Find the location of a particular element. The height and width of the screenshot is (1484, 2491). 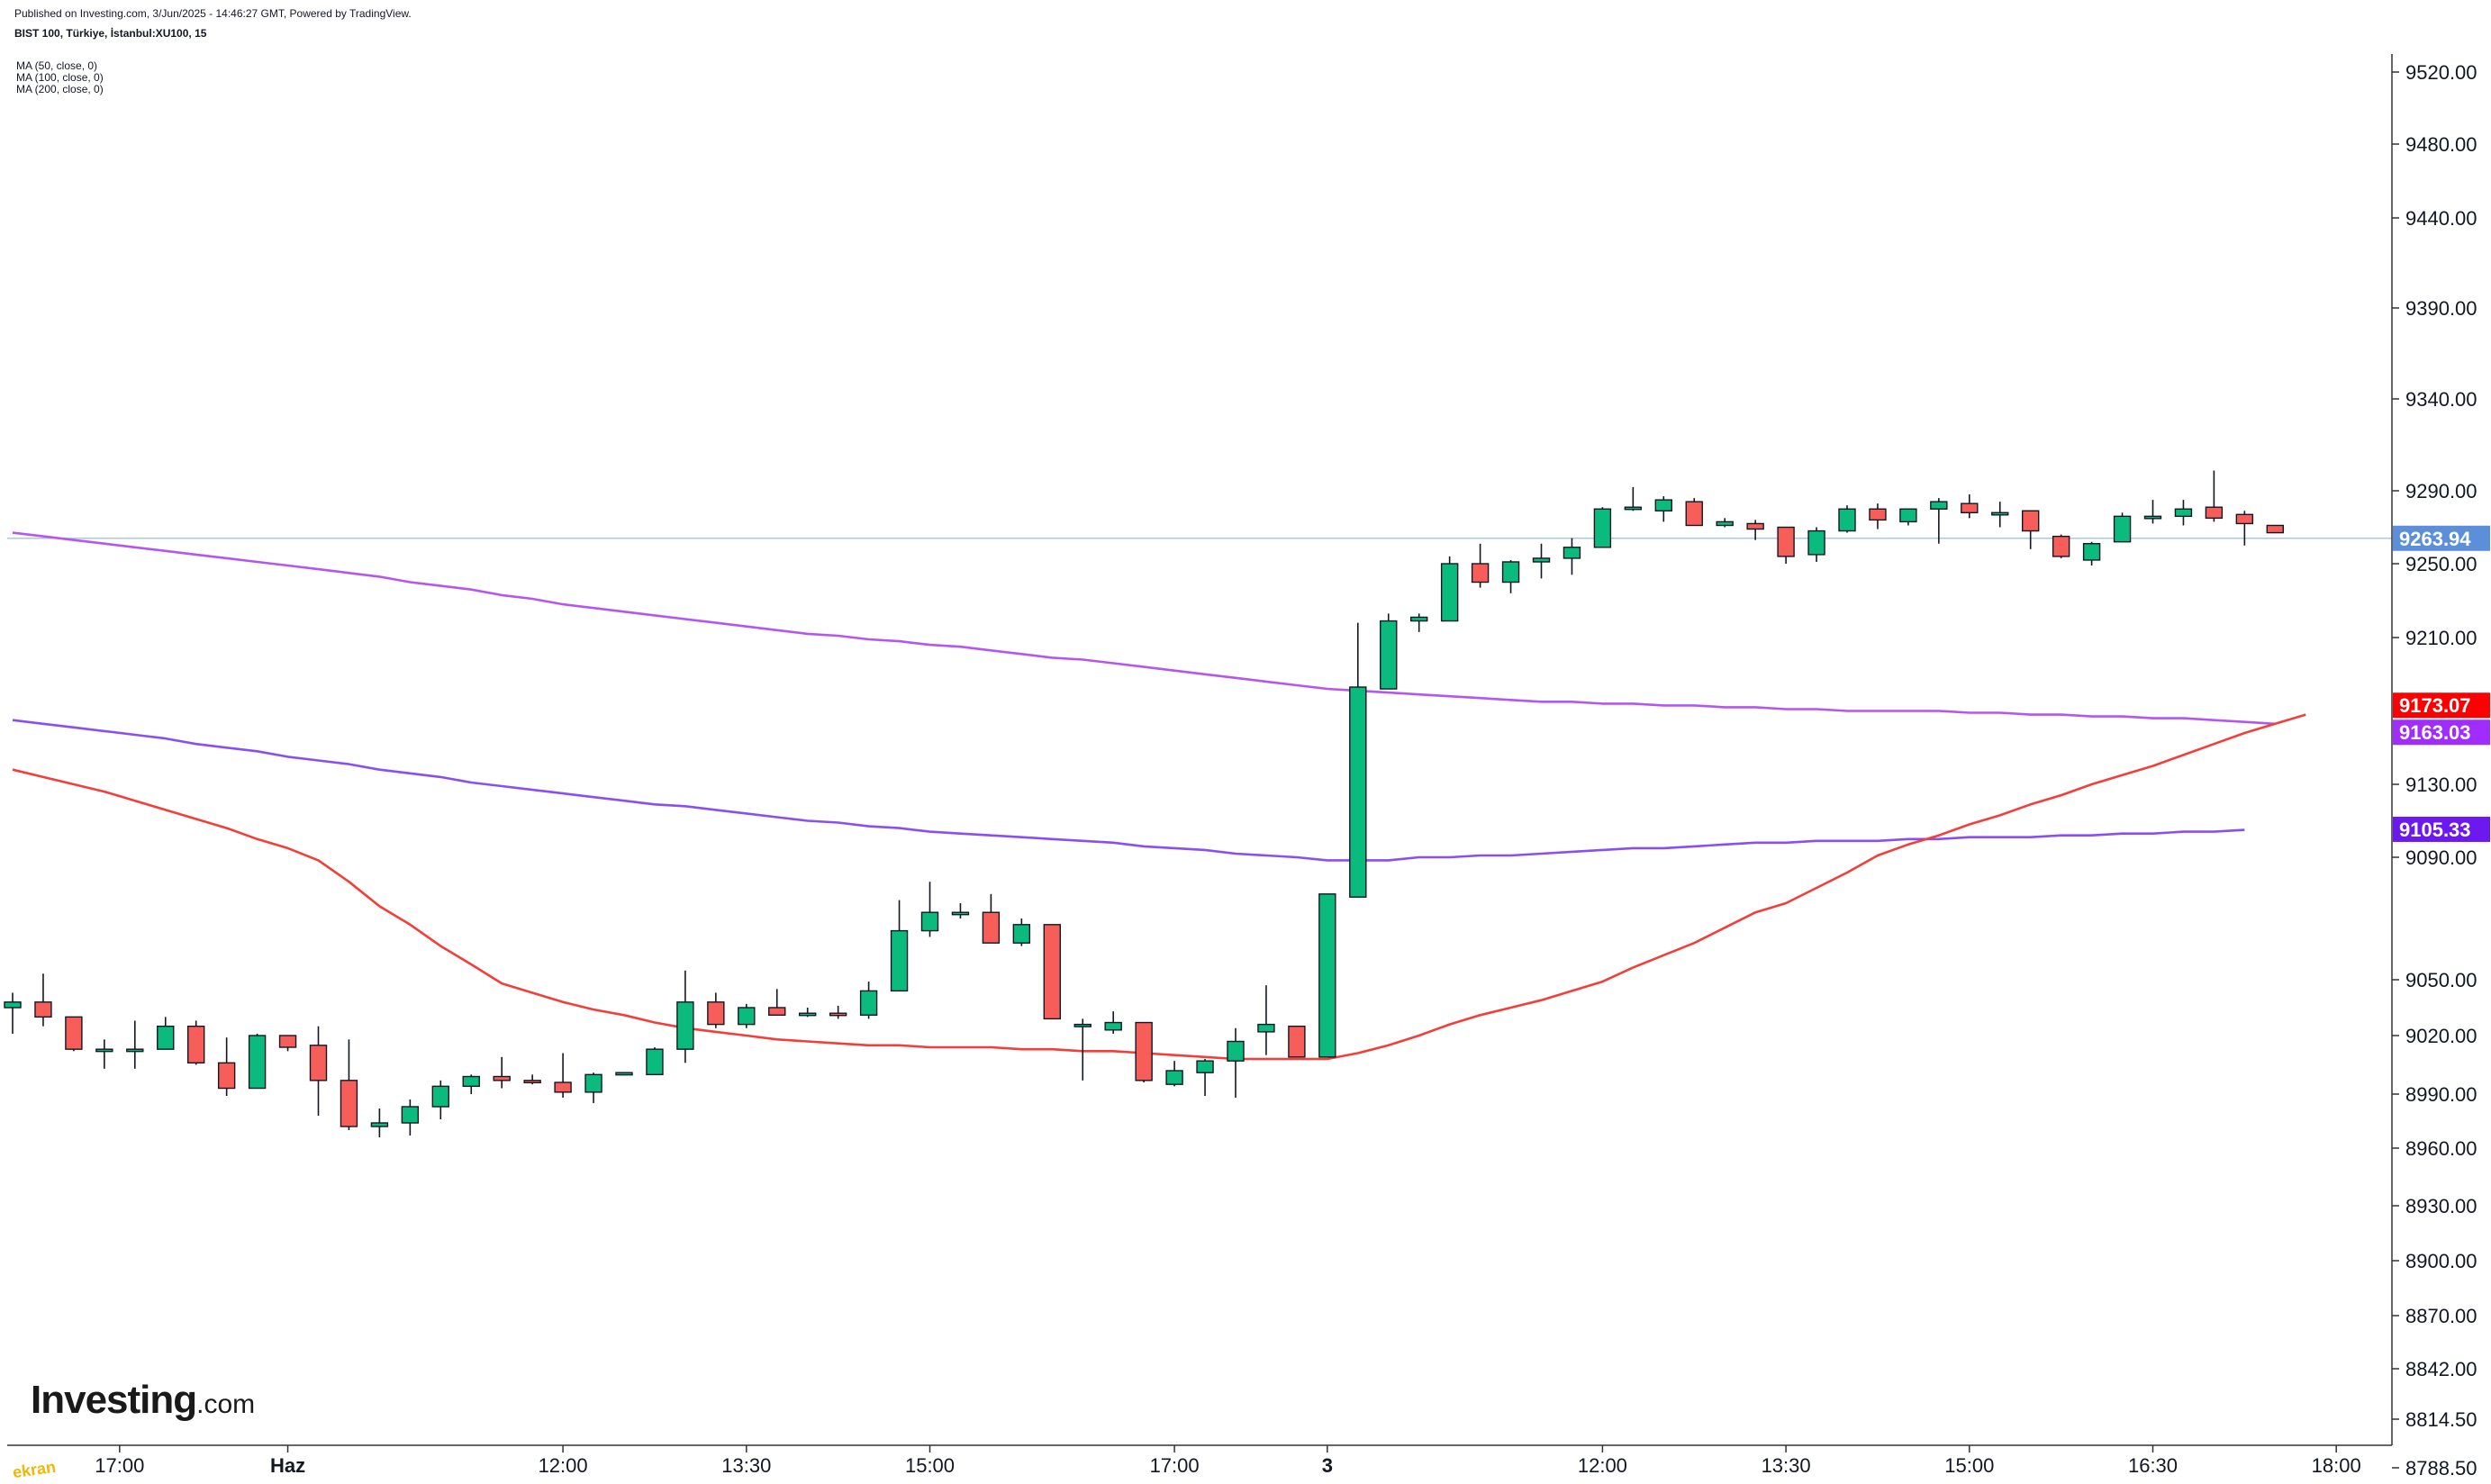

price-tick-label: 8842.00 is located at coordinates (2441, 1369).